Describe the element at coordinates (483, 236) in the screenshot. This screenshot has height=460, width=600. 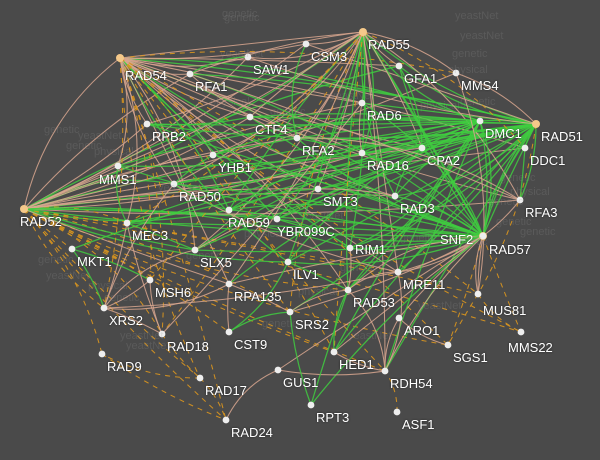
I see `node-rad57` at that location.